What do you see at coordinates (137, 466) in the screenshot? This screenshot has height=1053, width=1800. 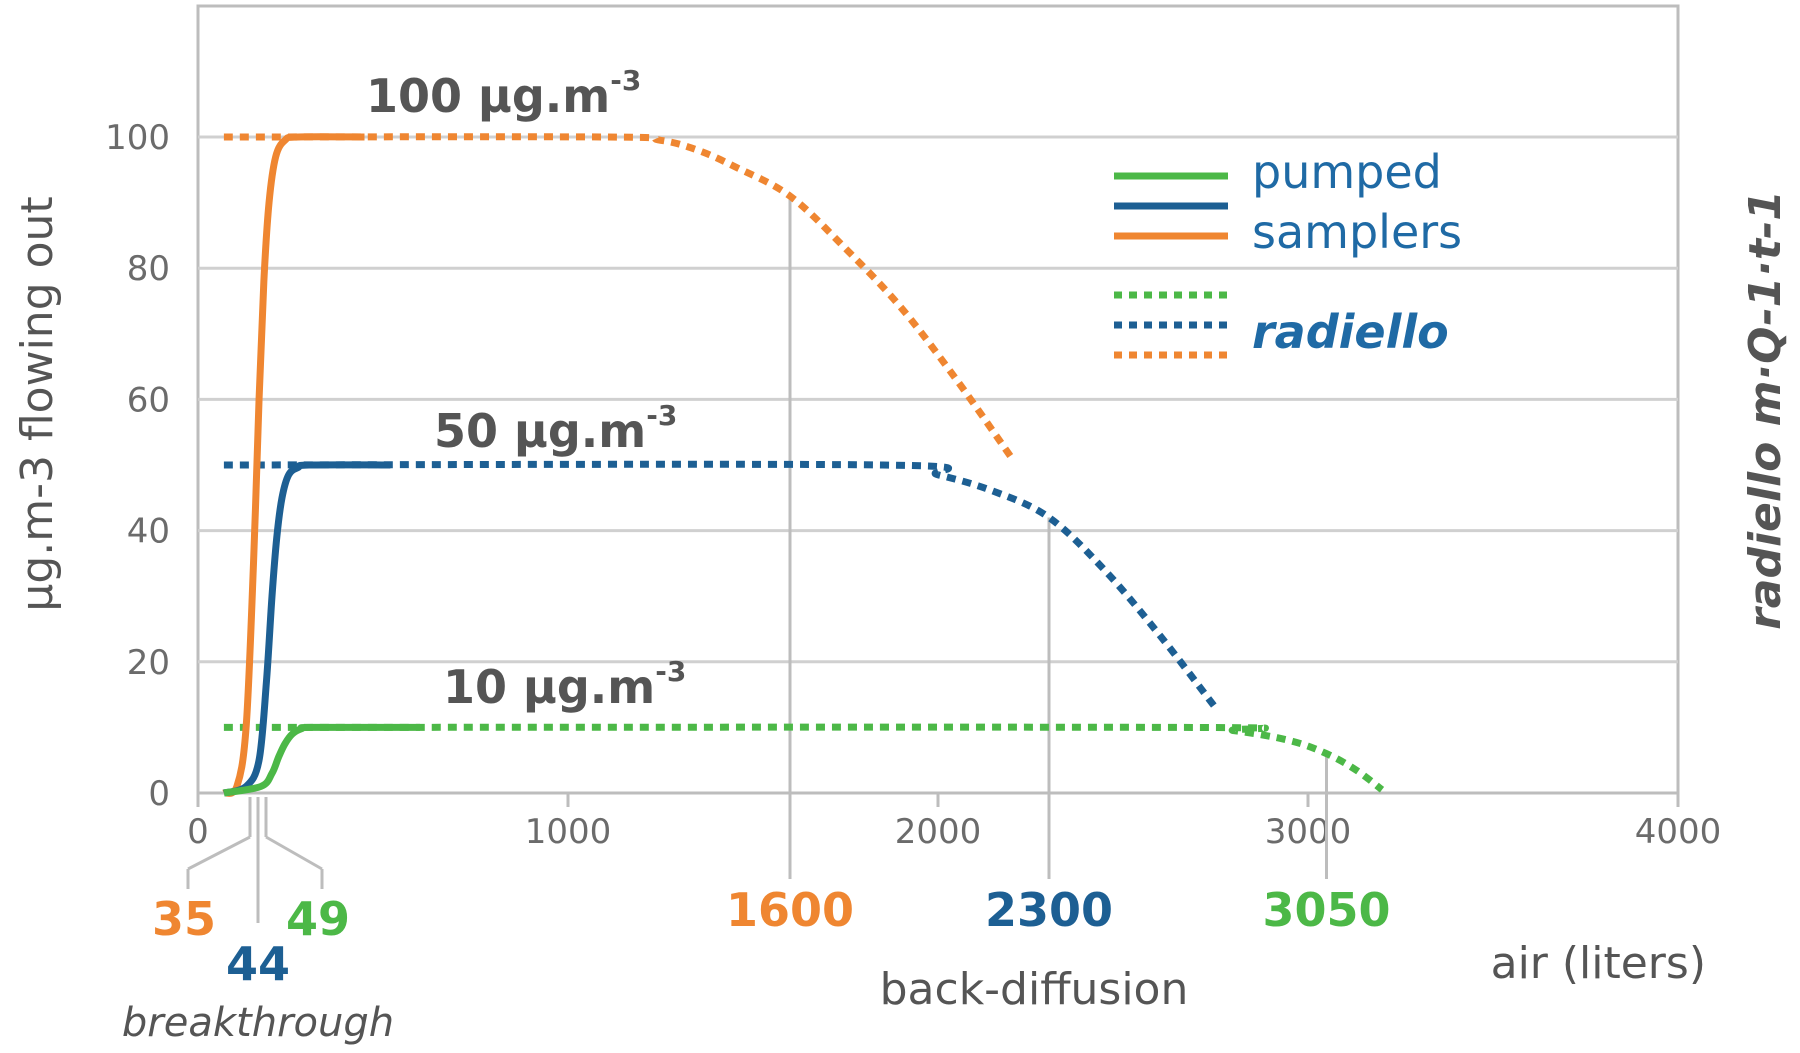 I see `y-tick-labels: 0 20 40 60 80 100` at bounding box center [137, 466].